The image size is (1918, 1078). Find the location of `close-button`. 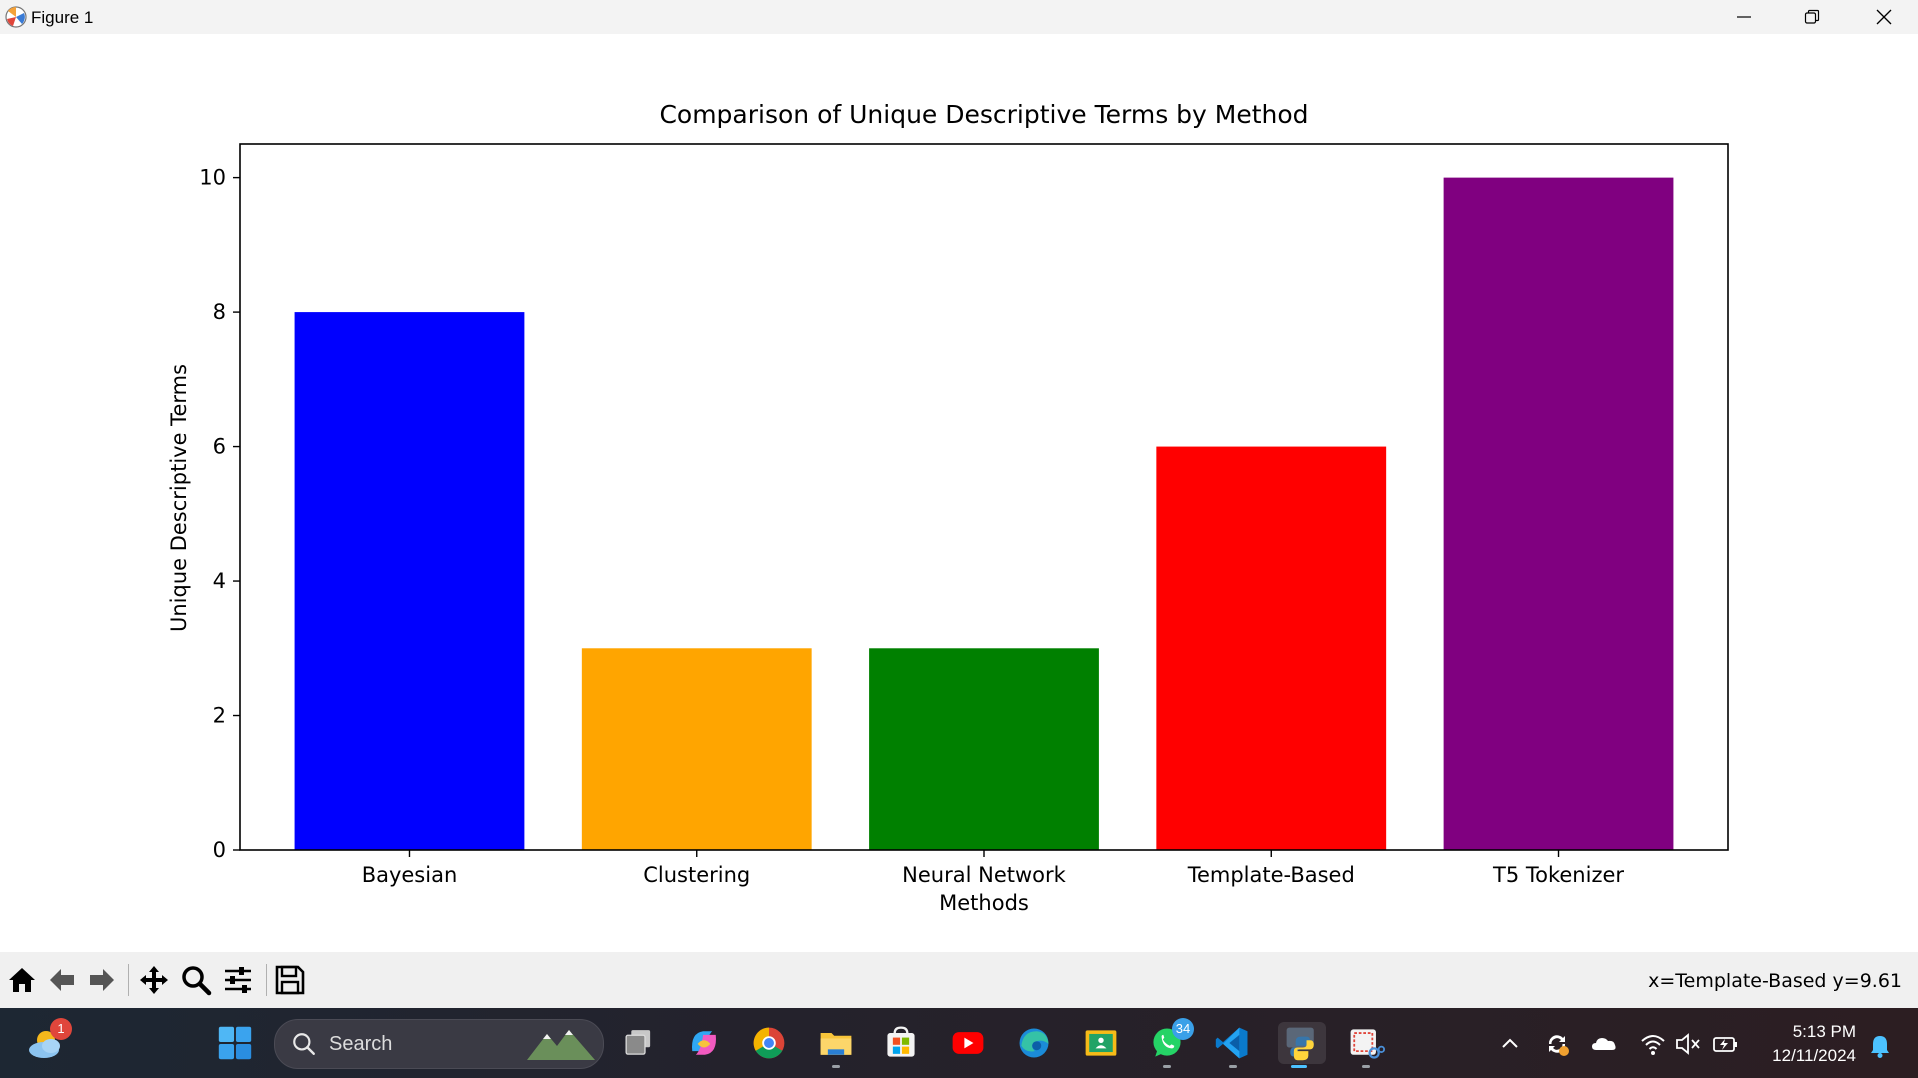

close-button is located at coordinates (1884, 17).